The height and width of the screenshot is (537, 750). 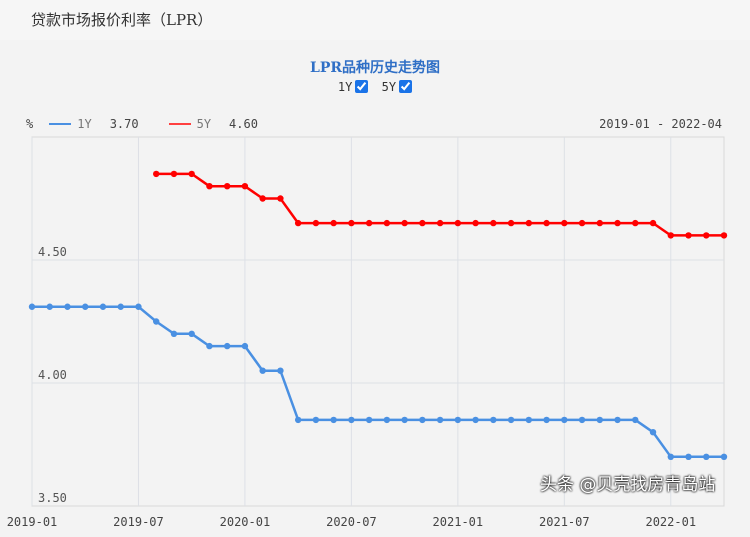 I want to click on page-header: 贷款市场报价利率（LPR）, so click(x=375, y=20).